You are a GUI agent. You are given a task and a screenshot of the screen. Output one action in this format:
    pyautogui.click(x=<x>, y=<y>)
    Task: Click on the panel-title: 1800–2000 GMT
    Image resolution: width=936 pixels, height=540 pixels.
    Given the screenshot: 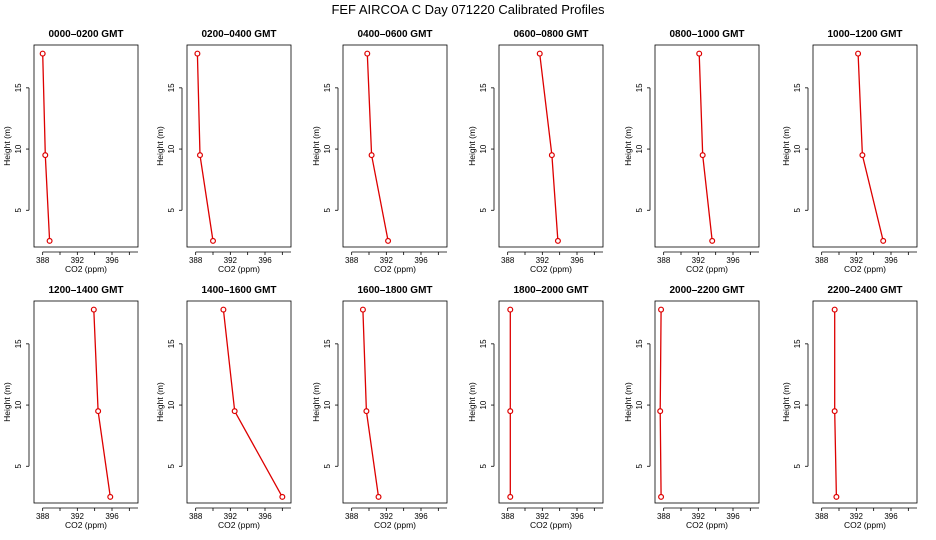 What is the action you would take?
    pyautogui.click(x=550, y=290)
    